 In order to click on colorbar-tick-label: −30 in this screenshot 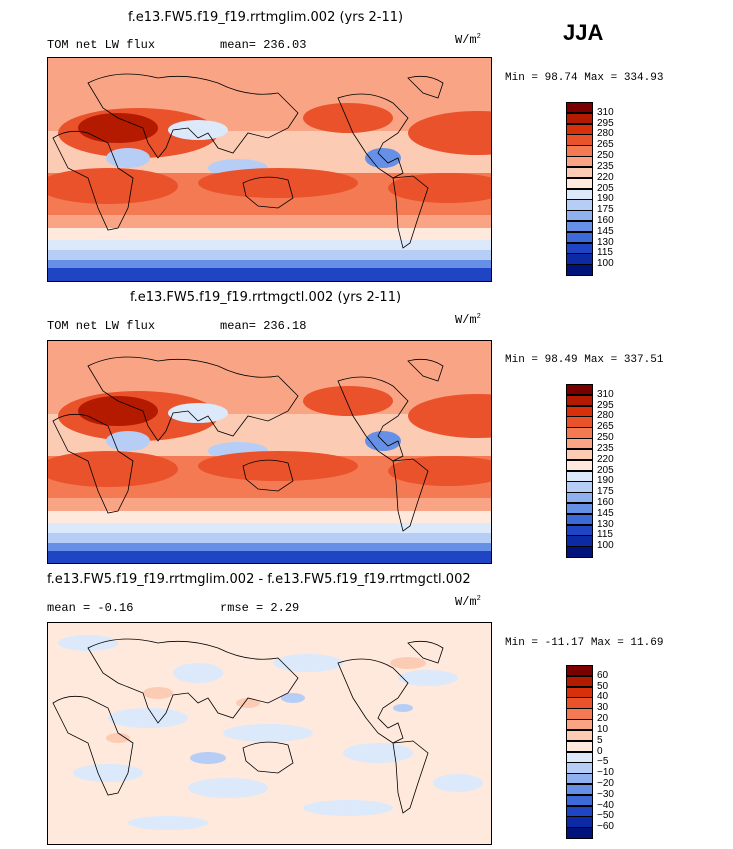, I will do `click(605, 794)`.